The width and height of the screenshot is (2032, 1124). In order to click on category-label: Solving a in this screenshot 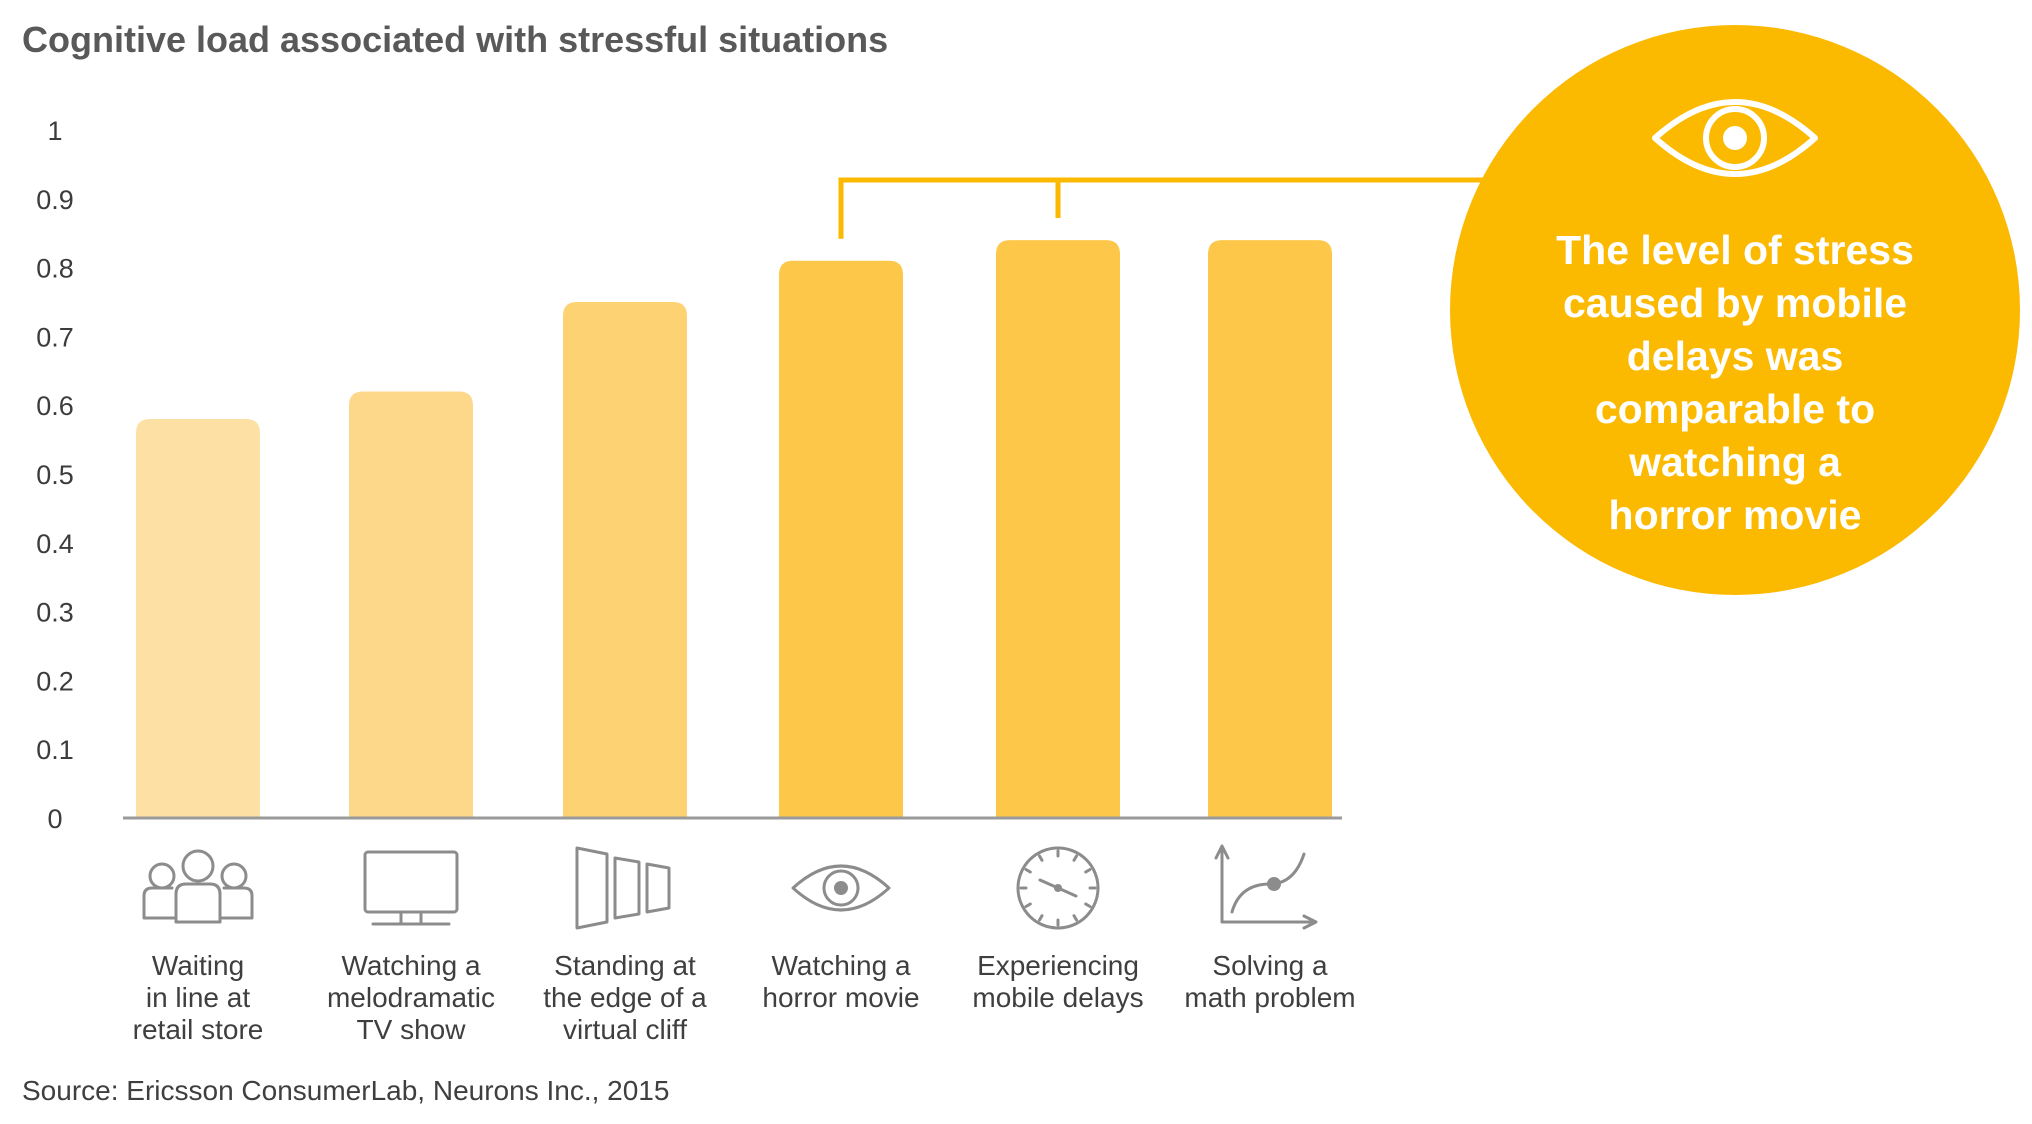, I will do `click(1270, 965)`.